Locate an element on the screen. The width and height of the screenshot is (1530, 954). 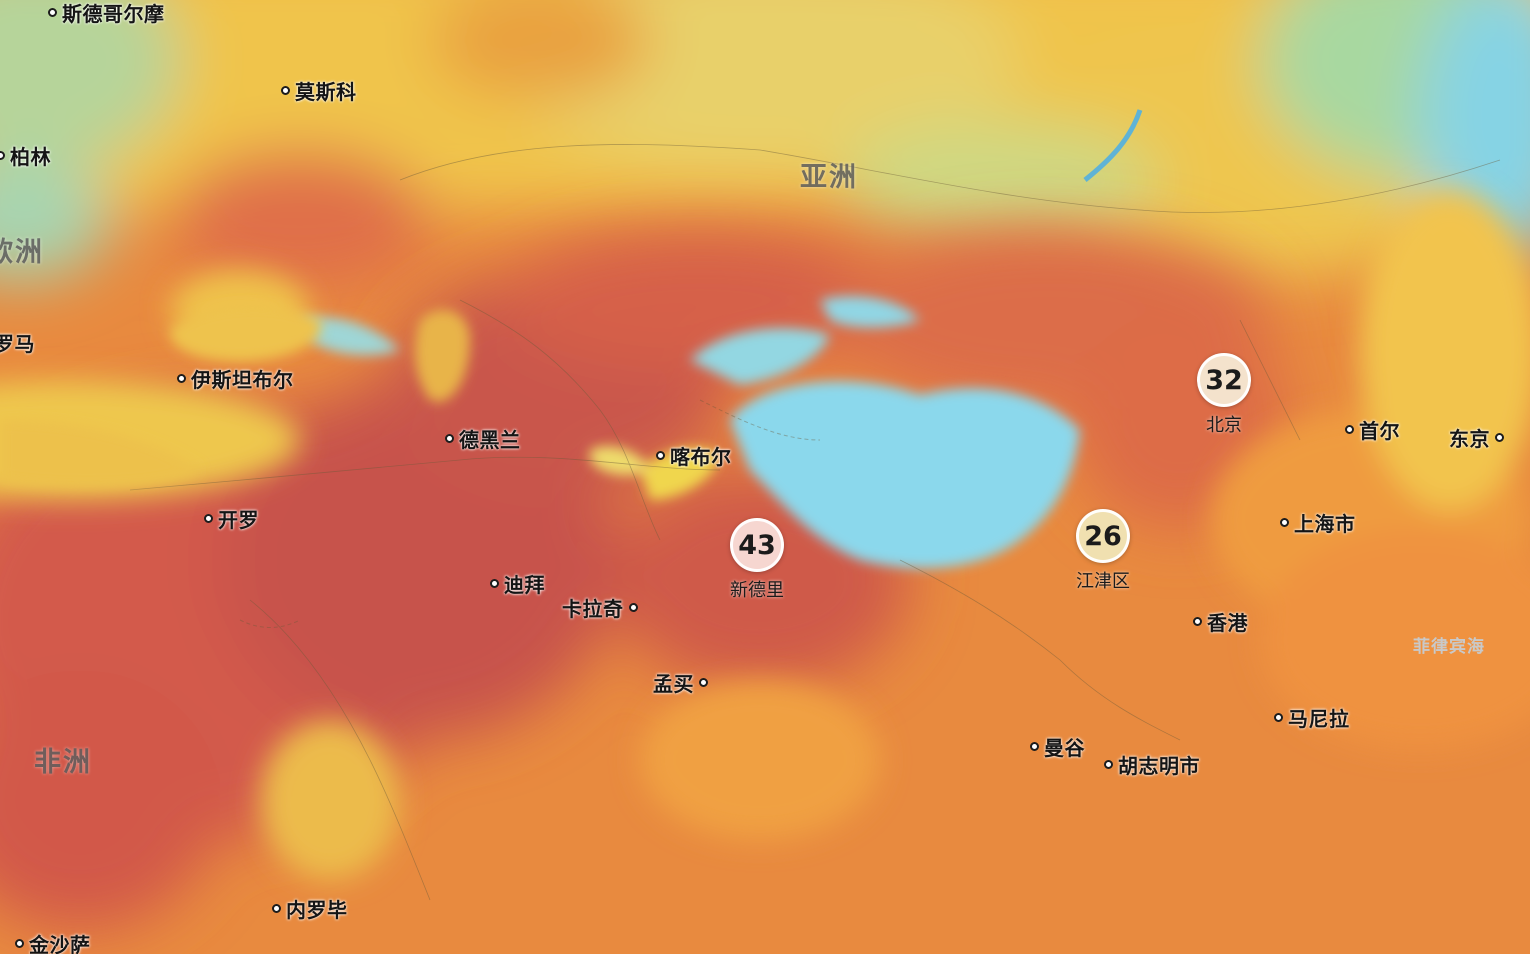
city-rome: 罗马 is located at coordinates (24, 342).